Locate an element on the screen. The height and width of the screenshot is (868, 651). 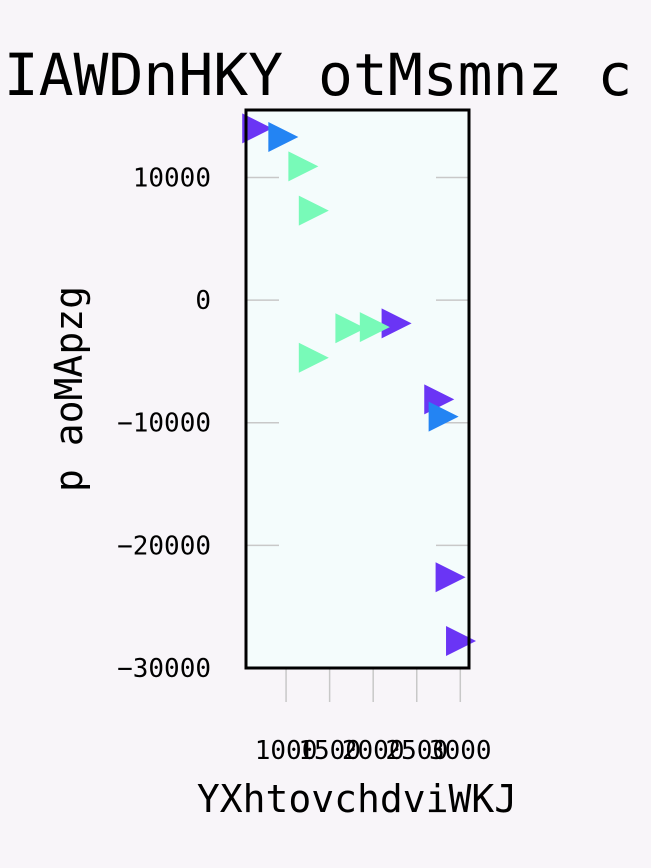
y-tick-label: −30000 is located at coordinates (164, 669).